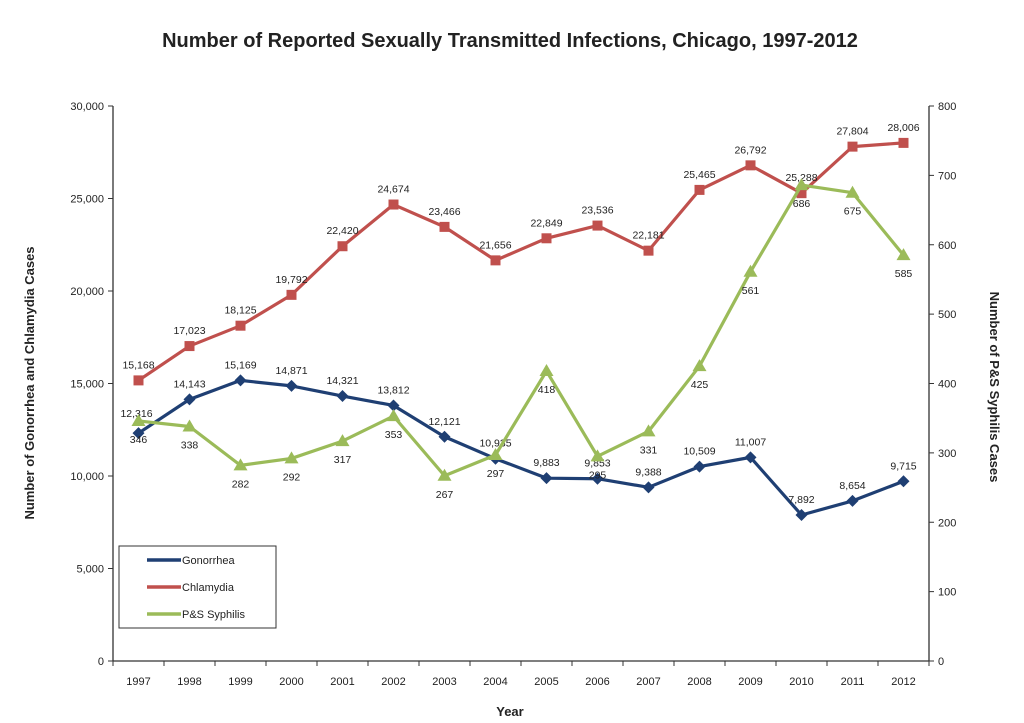 This screenshot has width=1024, height=723. Describe the element at coordinates (750, 150) in the screenshot. I see `chlamydia-data-label: 26,792` at that location.